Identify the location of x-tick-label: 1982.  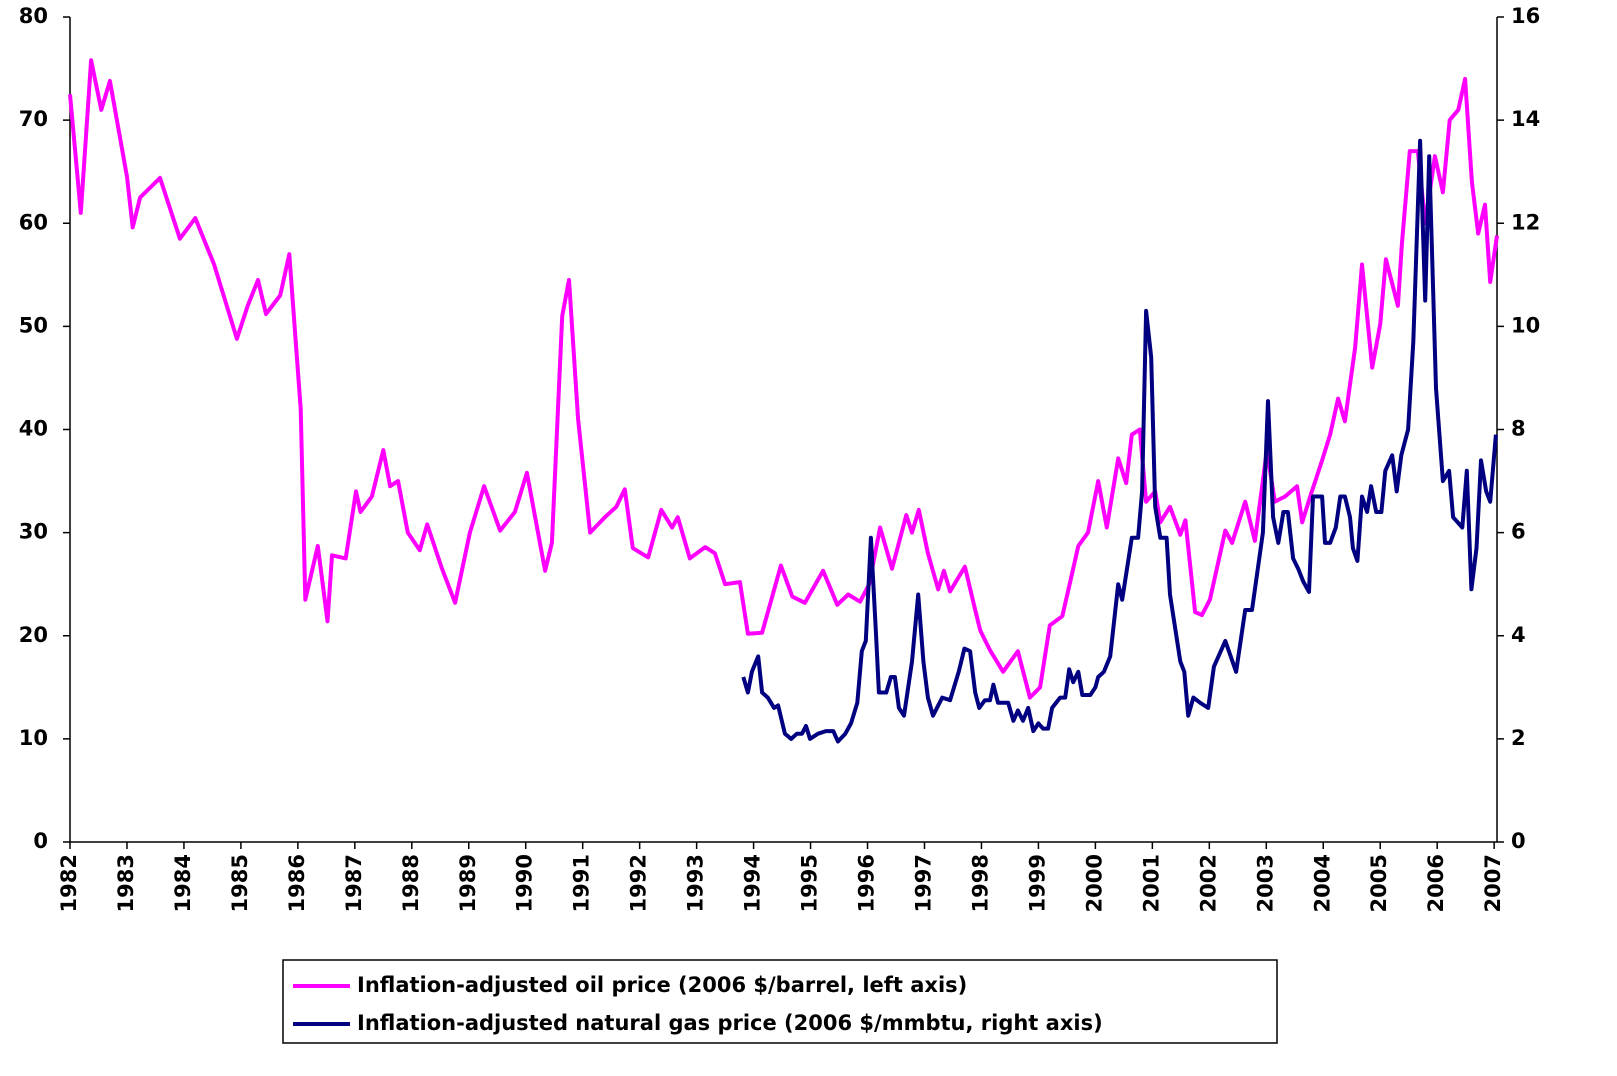
(69, 883).